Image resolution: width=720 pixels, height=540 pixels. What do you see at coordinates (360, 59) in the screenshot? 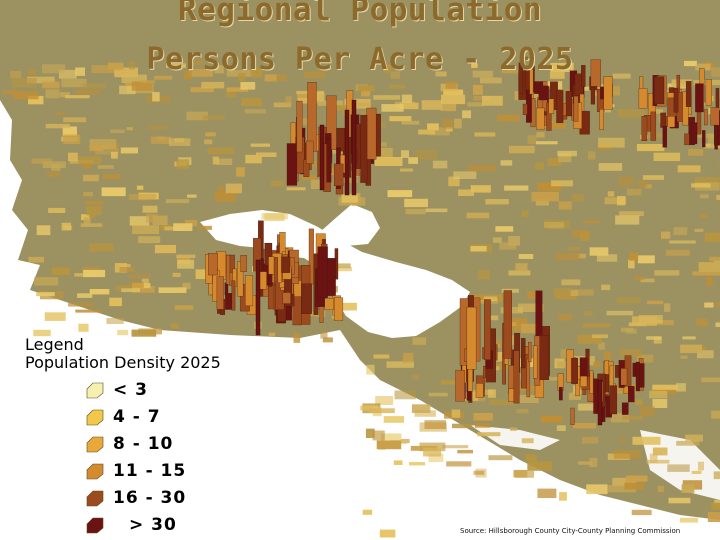
I see `map-title-line2: Persons Per Acre - 2025` at bounding box center [360, 59].